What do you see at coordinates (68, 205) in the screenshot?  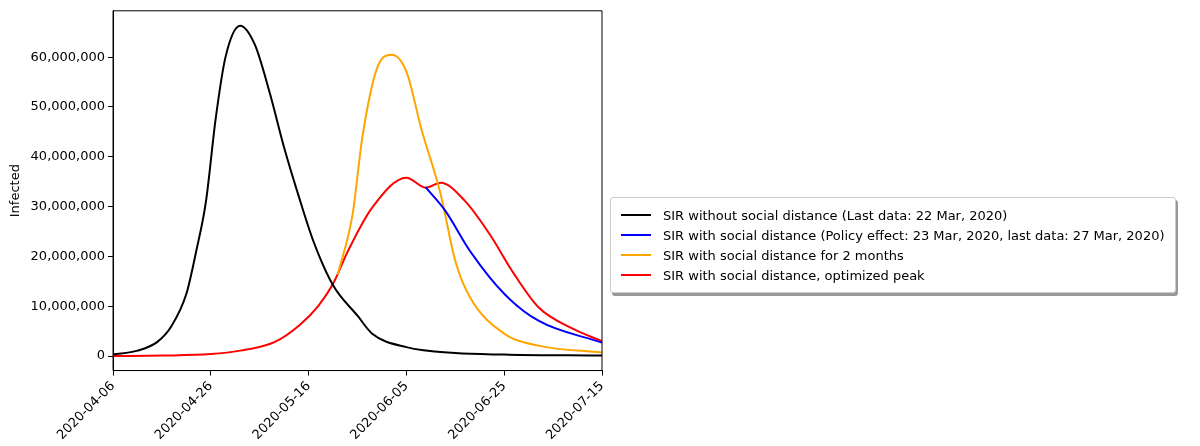 I see `y-tick-label: 30,000,000` at bounding box center [68, 205].